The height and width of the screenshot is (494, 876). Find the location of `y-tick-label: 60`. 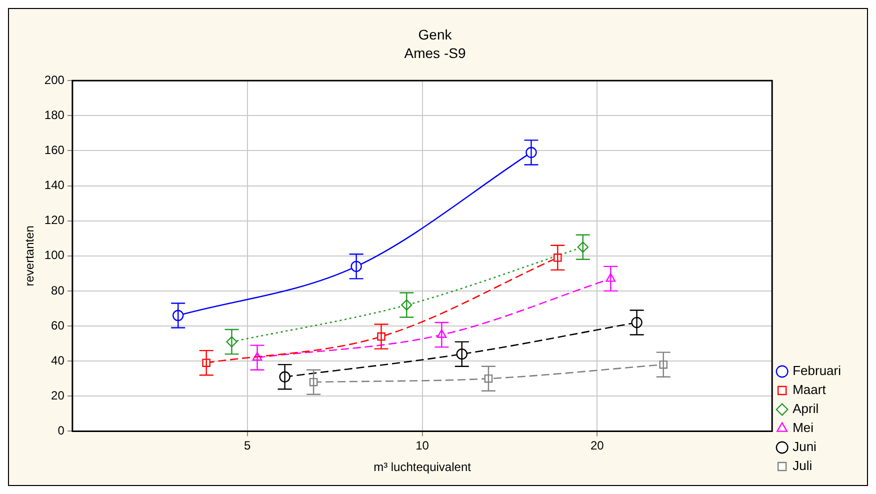

y-tick-label: 60 is located at coordinates (58, 325).